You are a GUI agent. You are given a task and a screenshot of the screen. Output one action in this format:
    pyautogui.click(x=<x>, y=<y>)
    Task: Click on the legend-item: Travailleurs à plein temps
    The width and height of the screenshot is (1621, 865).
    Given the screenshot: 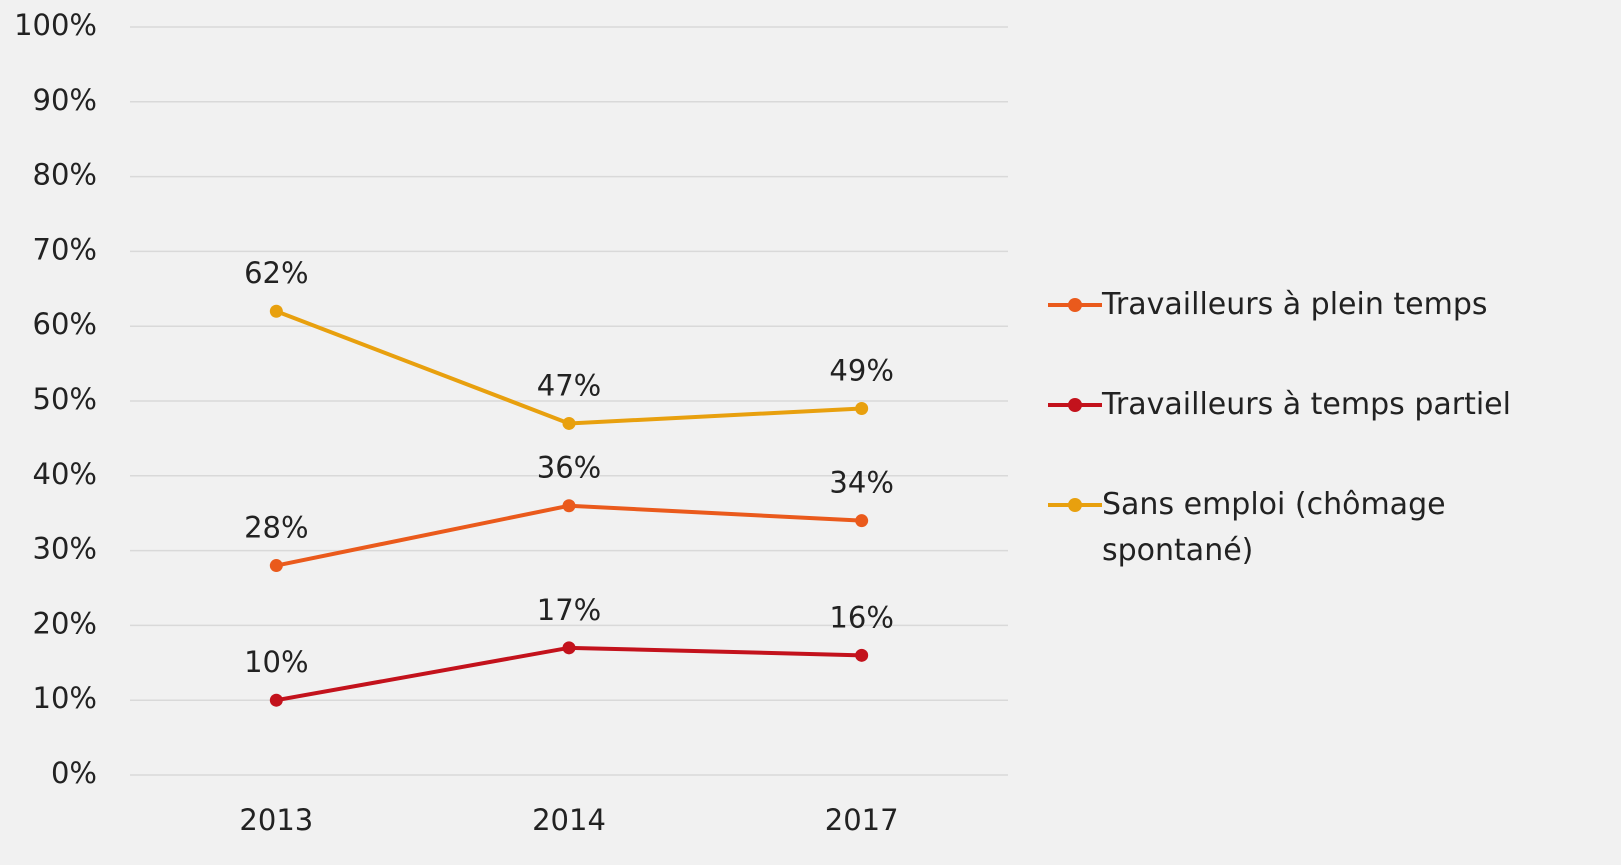 What is the action you would take?
    pyautogui.click(x=1310, y=305)
    